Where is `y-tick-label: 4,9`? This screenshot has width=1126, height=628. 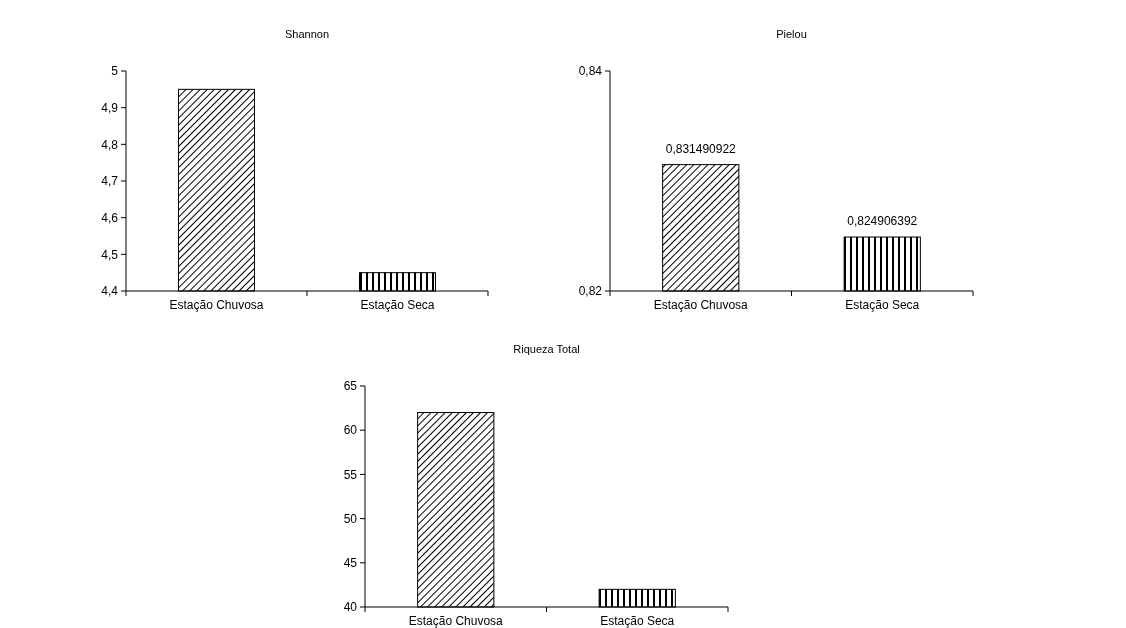 y-tick-label: 4,9 is located at coordinates (110, 107).